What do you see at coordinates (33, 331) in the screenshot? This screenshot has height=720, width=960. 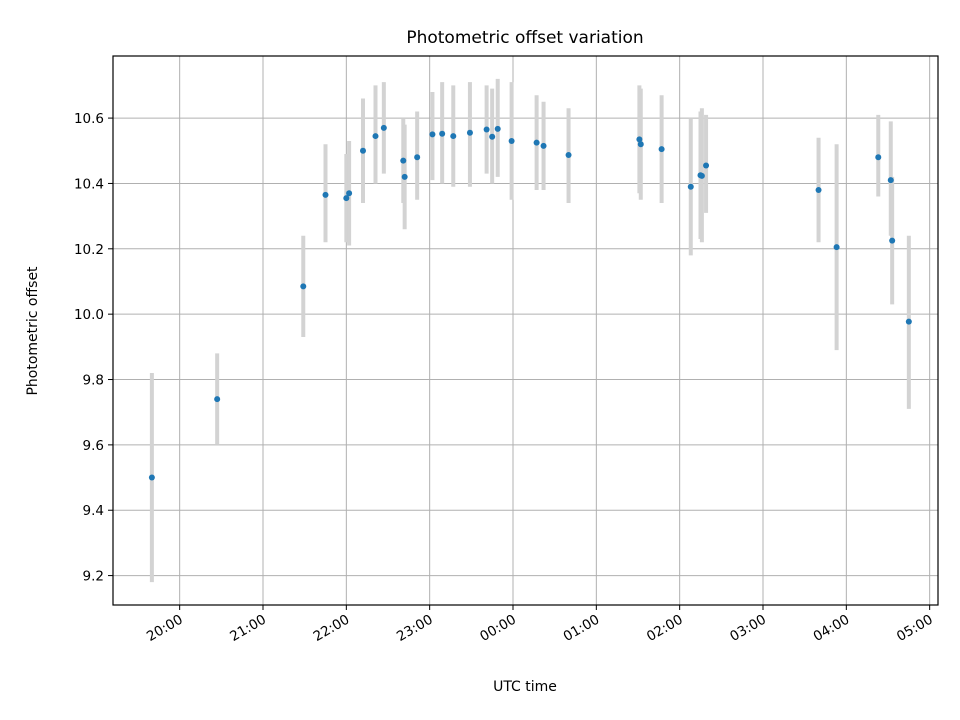 I see `y-axis-label: Photometric offset` at bounding box center [33, 331].